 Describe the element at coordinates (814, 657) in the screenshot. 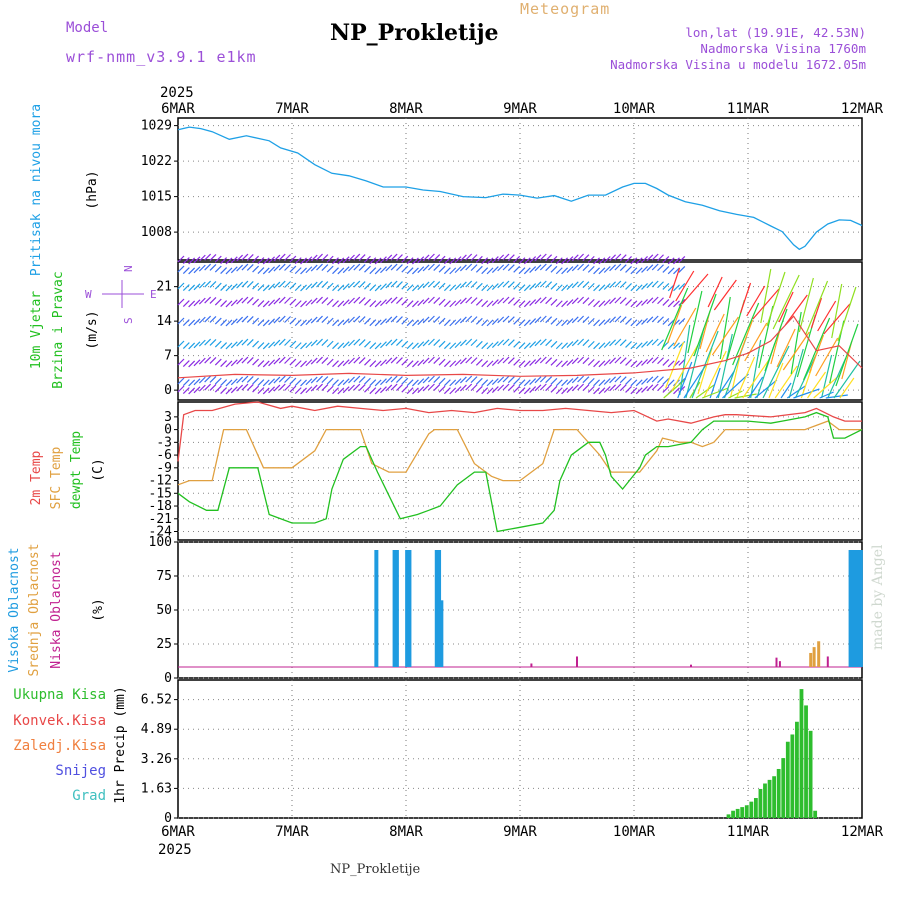

I see `mid-cloud-bar` at that location.